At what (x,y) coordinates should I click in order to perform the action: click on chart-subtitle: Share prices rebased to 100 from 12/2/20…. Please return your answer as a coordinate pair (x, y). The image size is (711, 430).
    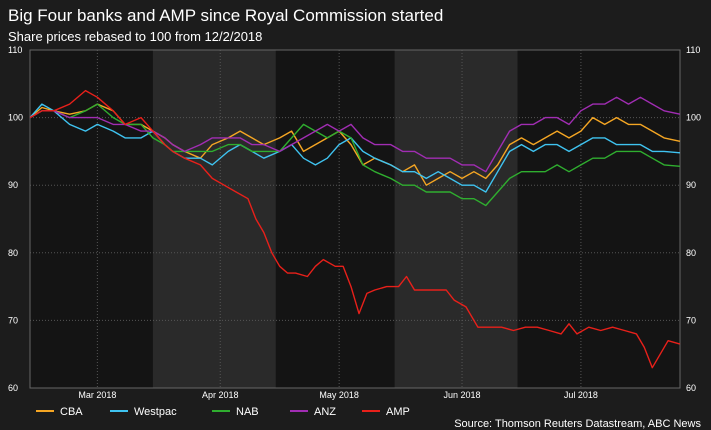
    Looking at the image, I should click on (135, 36).